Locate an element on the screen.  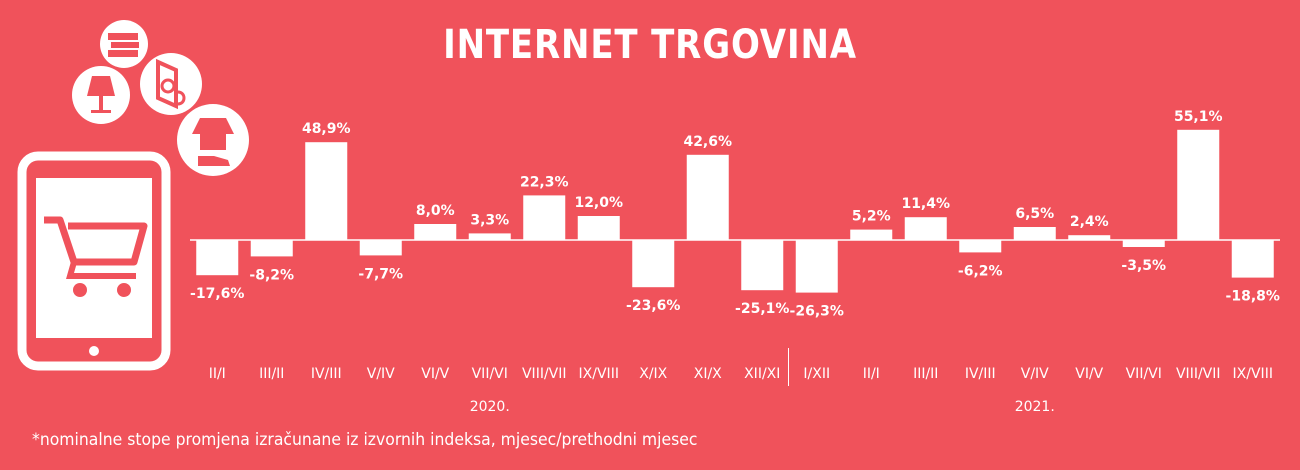
value-label: 6,5% is located at coordinates (1034, 214).